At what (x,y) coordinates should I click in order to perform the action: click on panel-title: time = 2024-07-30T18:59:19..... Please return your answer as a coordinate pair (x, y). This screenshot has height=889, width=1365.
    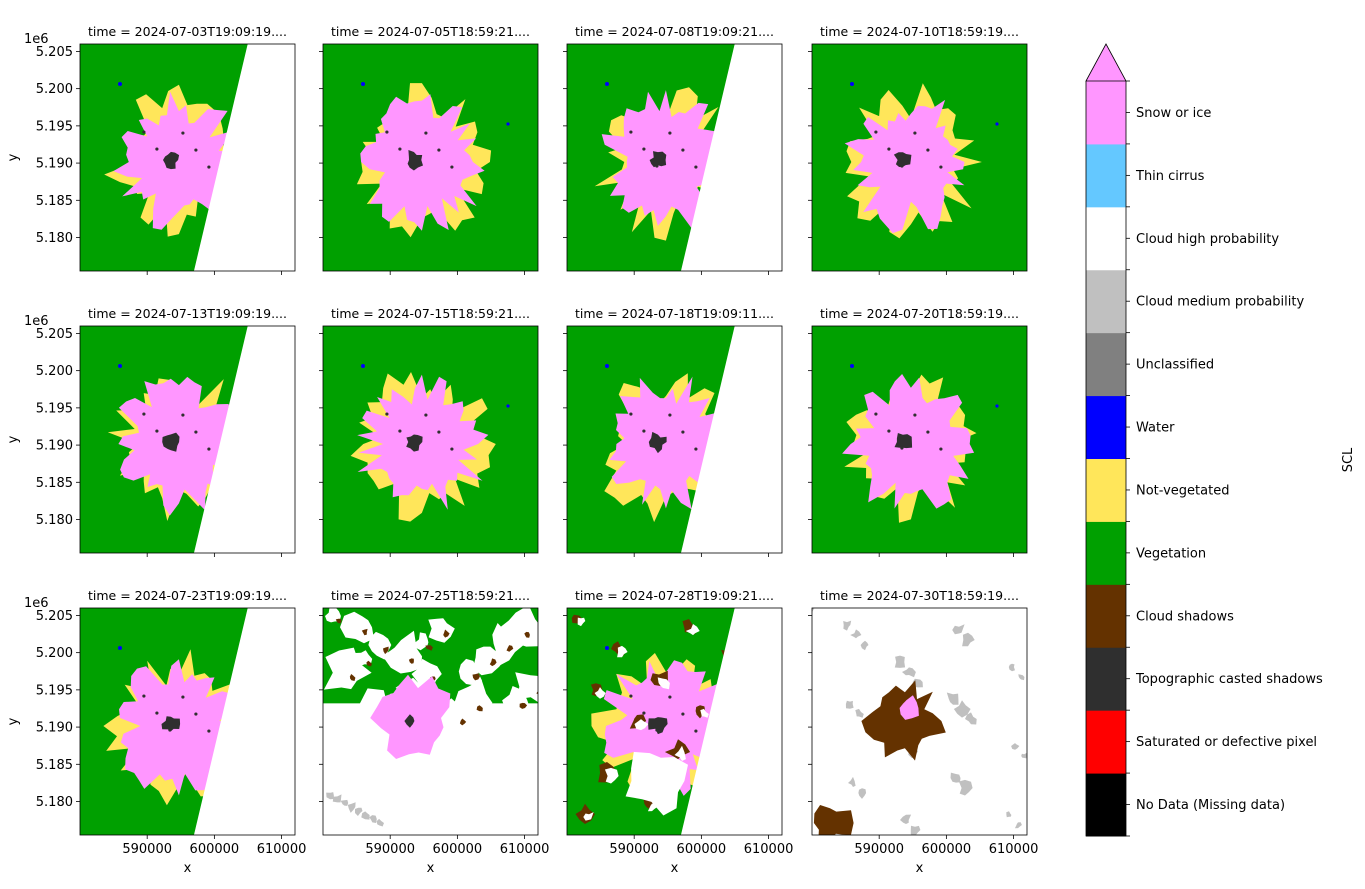
    Looking at the image, I should click on (919, 595).